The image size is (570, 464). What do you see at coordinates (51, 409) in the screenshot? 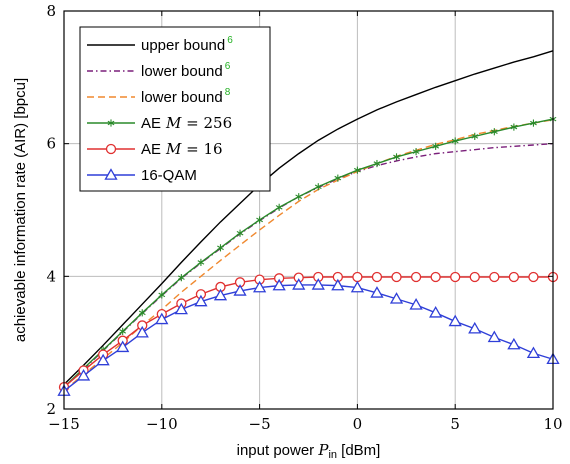
I see `y-tick-label: 2` at bounding box center [51, 409].